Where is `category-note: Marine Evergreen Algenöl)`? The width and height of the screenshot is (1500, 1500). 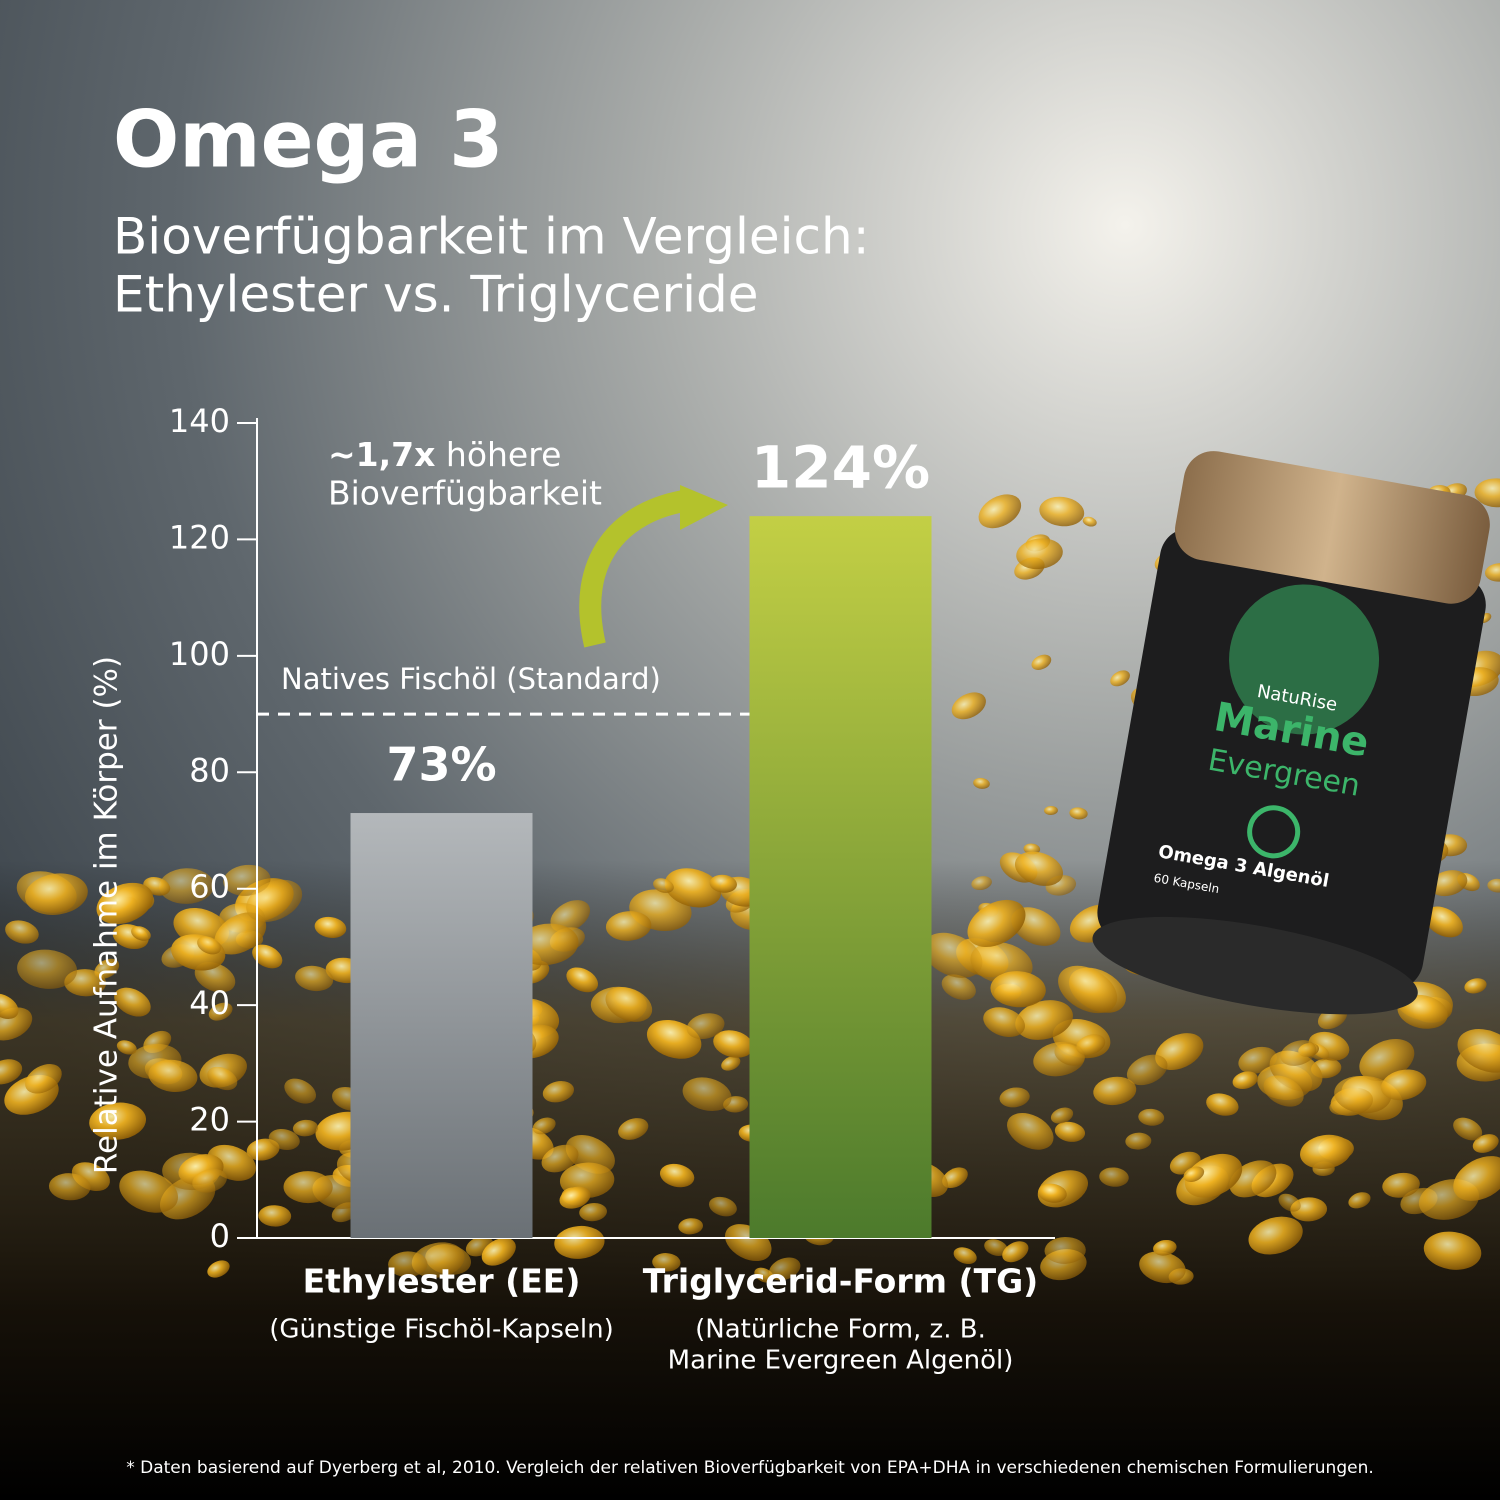 category-note: Marine Evergreen Algenöl) is located at coordinates (841, 1361).